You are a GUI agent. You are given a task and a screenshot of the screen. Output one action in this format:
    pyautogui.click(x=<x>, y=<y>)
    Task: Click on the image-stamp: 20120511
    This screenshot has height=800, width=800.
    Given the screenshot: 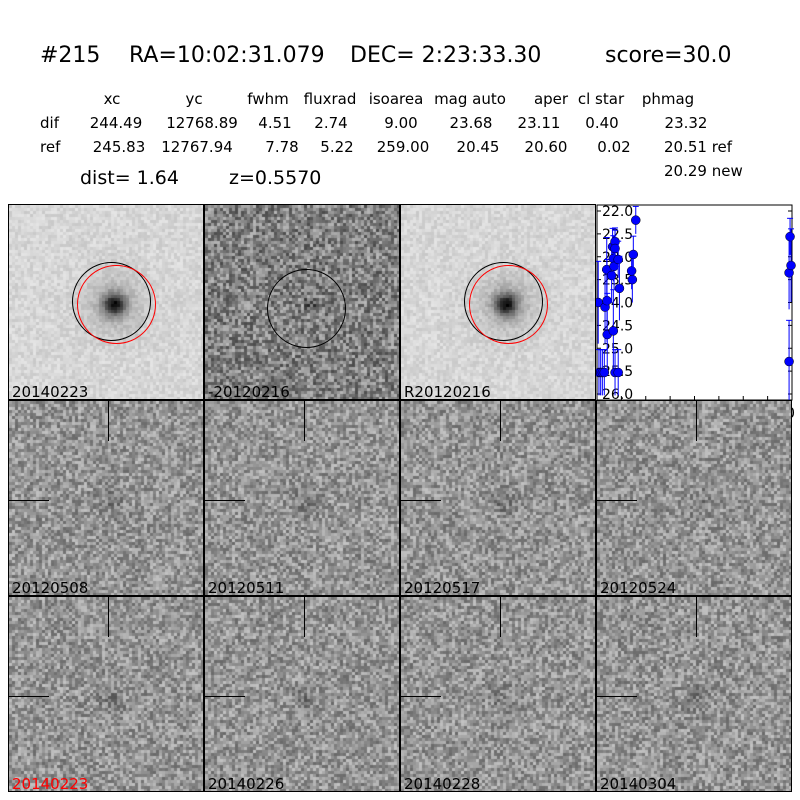 What is the action you would take?
    pyautogui.click(x=302, y=498)
    